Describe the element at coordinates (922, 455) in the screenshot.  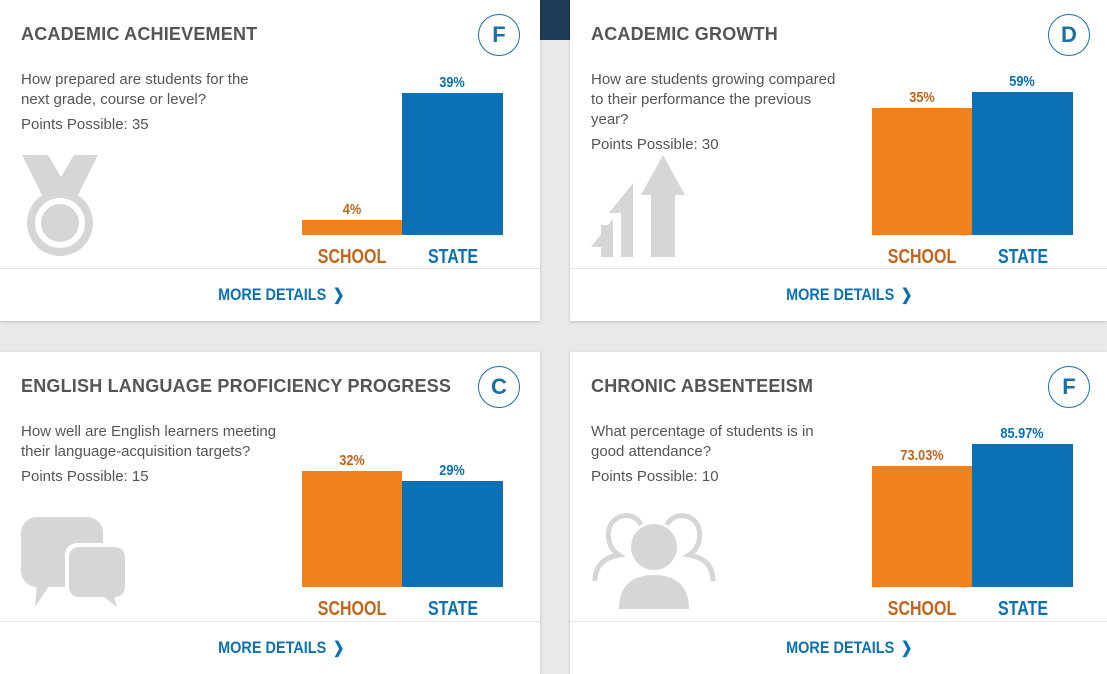
I see `bar-value-label-school: 73.03%` at that location.